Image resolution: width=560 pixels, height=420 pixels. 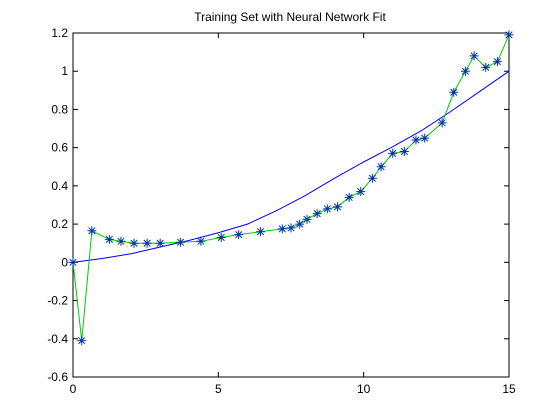 What do you see at coordinates (59, 224) in the screenshot?
I see `y-tick-label: 0.2` at bounding box center [59, 224].